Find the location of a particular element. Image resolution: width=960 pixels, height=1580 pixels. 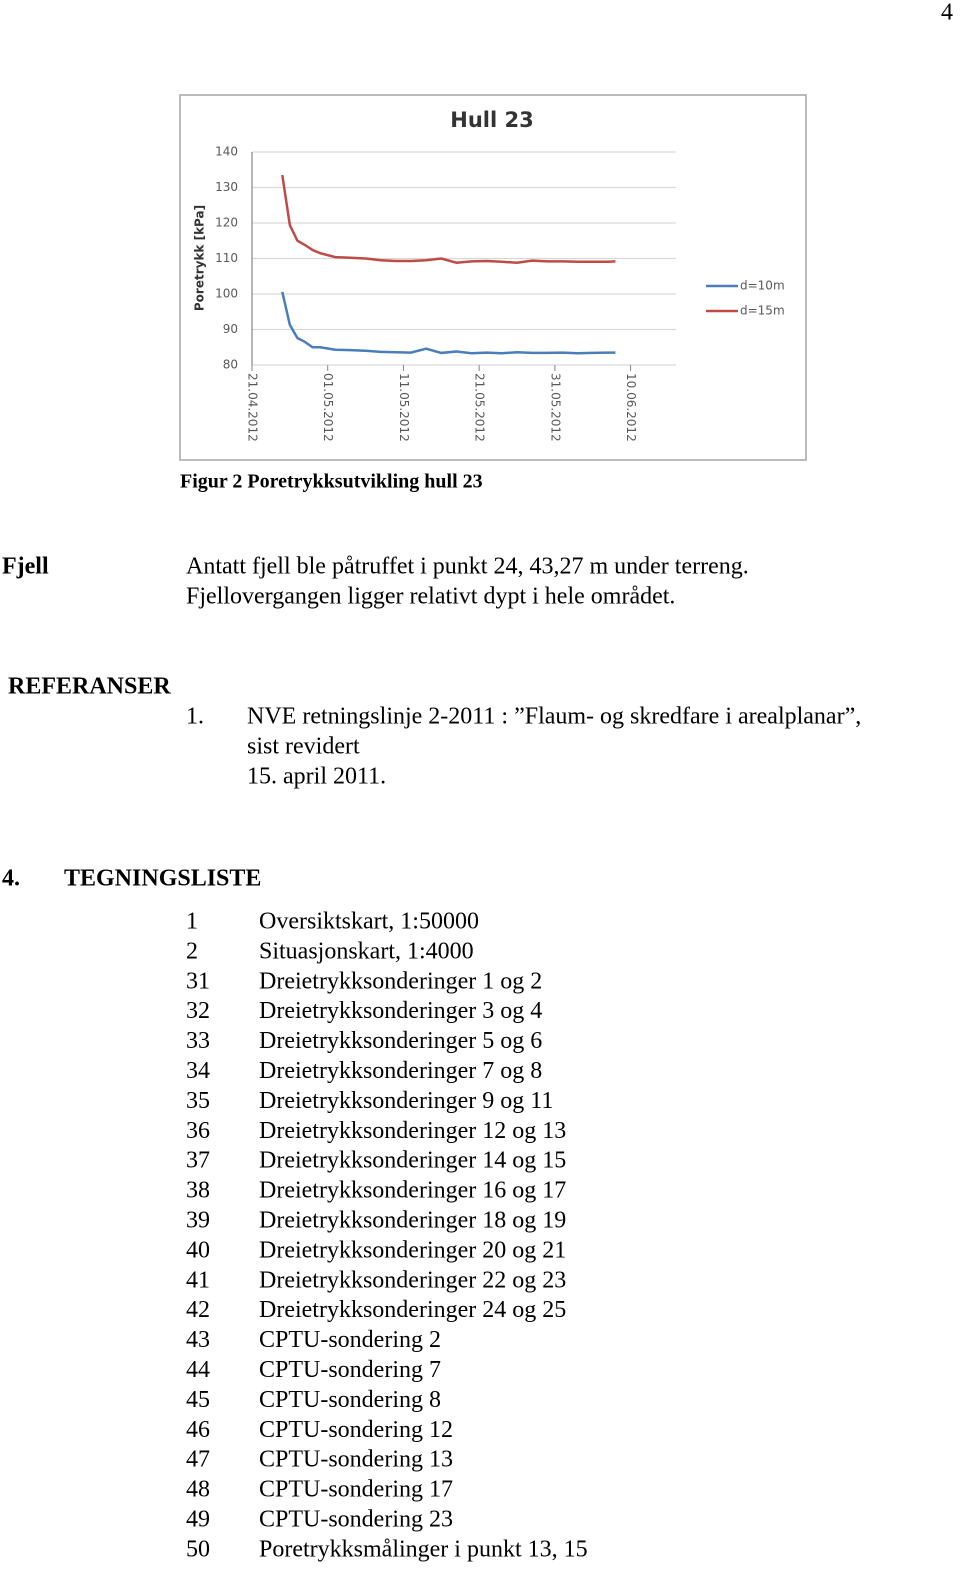

y-tick-label: 80 is located at coordinates (230, 365).